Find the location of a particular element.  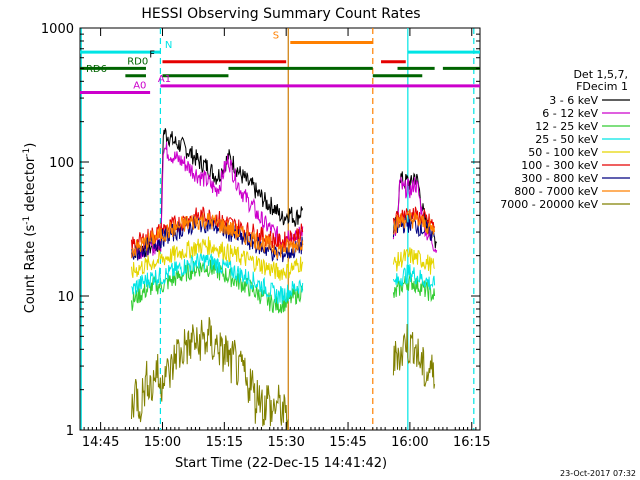

series-line-50-100-kev-seg1 is located at coordinates (217, 258).